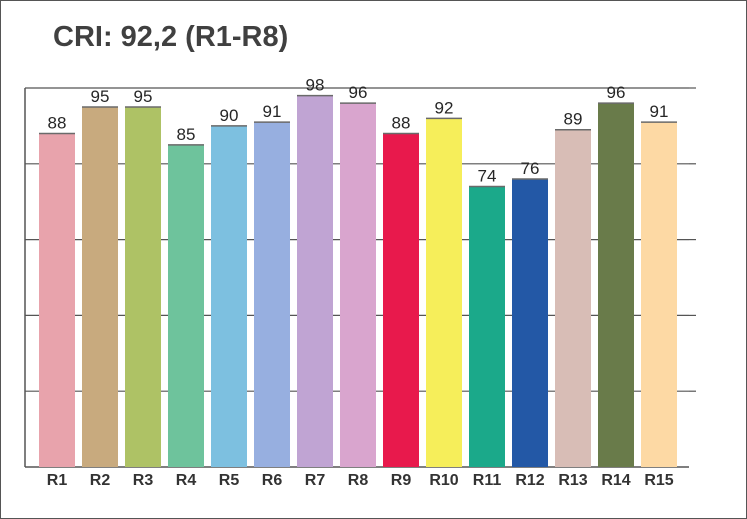 The width and height of the screenshot is (747, 519). Describe the element at coordinates (100, 480) in the screenshot. I see `x-tick-label: R2` at that location.